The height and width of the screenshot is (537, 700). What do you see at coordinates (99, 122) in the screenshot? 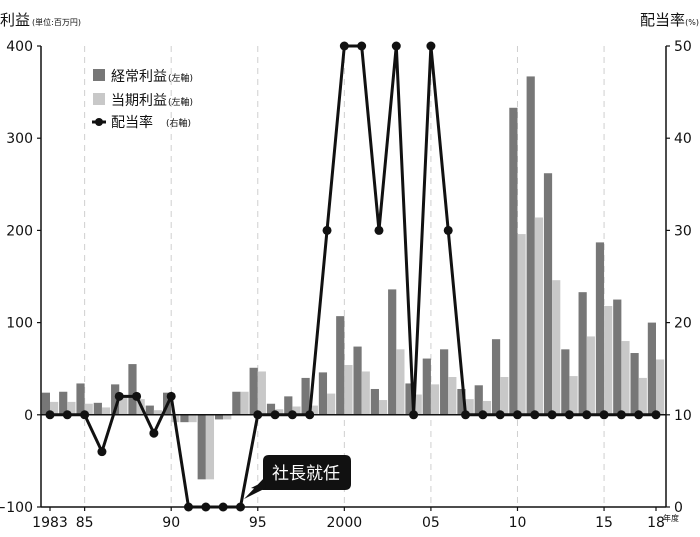
I see `legend-marker-payout` at bounding box center [99, 122].